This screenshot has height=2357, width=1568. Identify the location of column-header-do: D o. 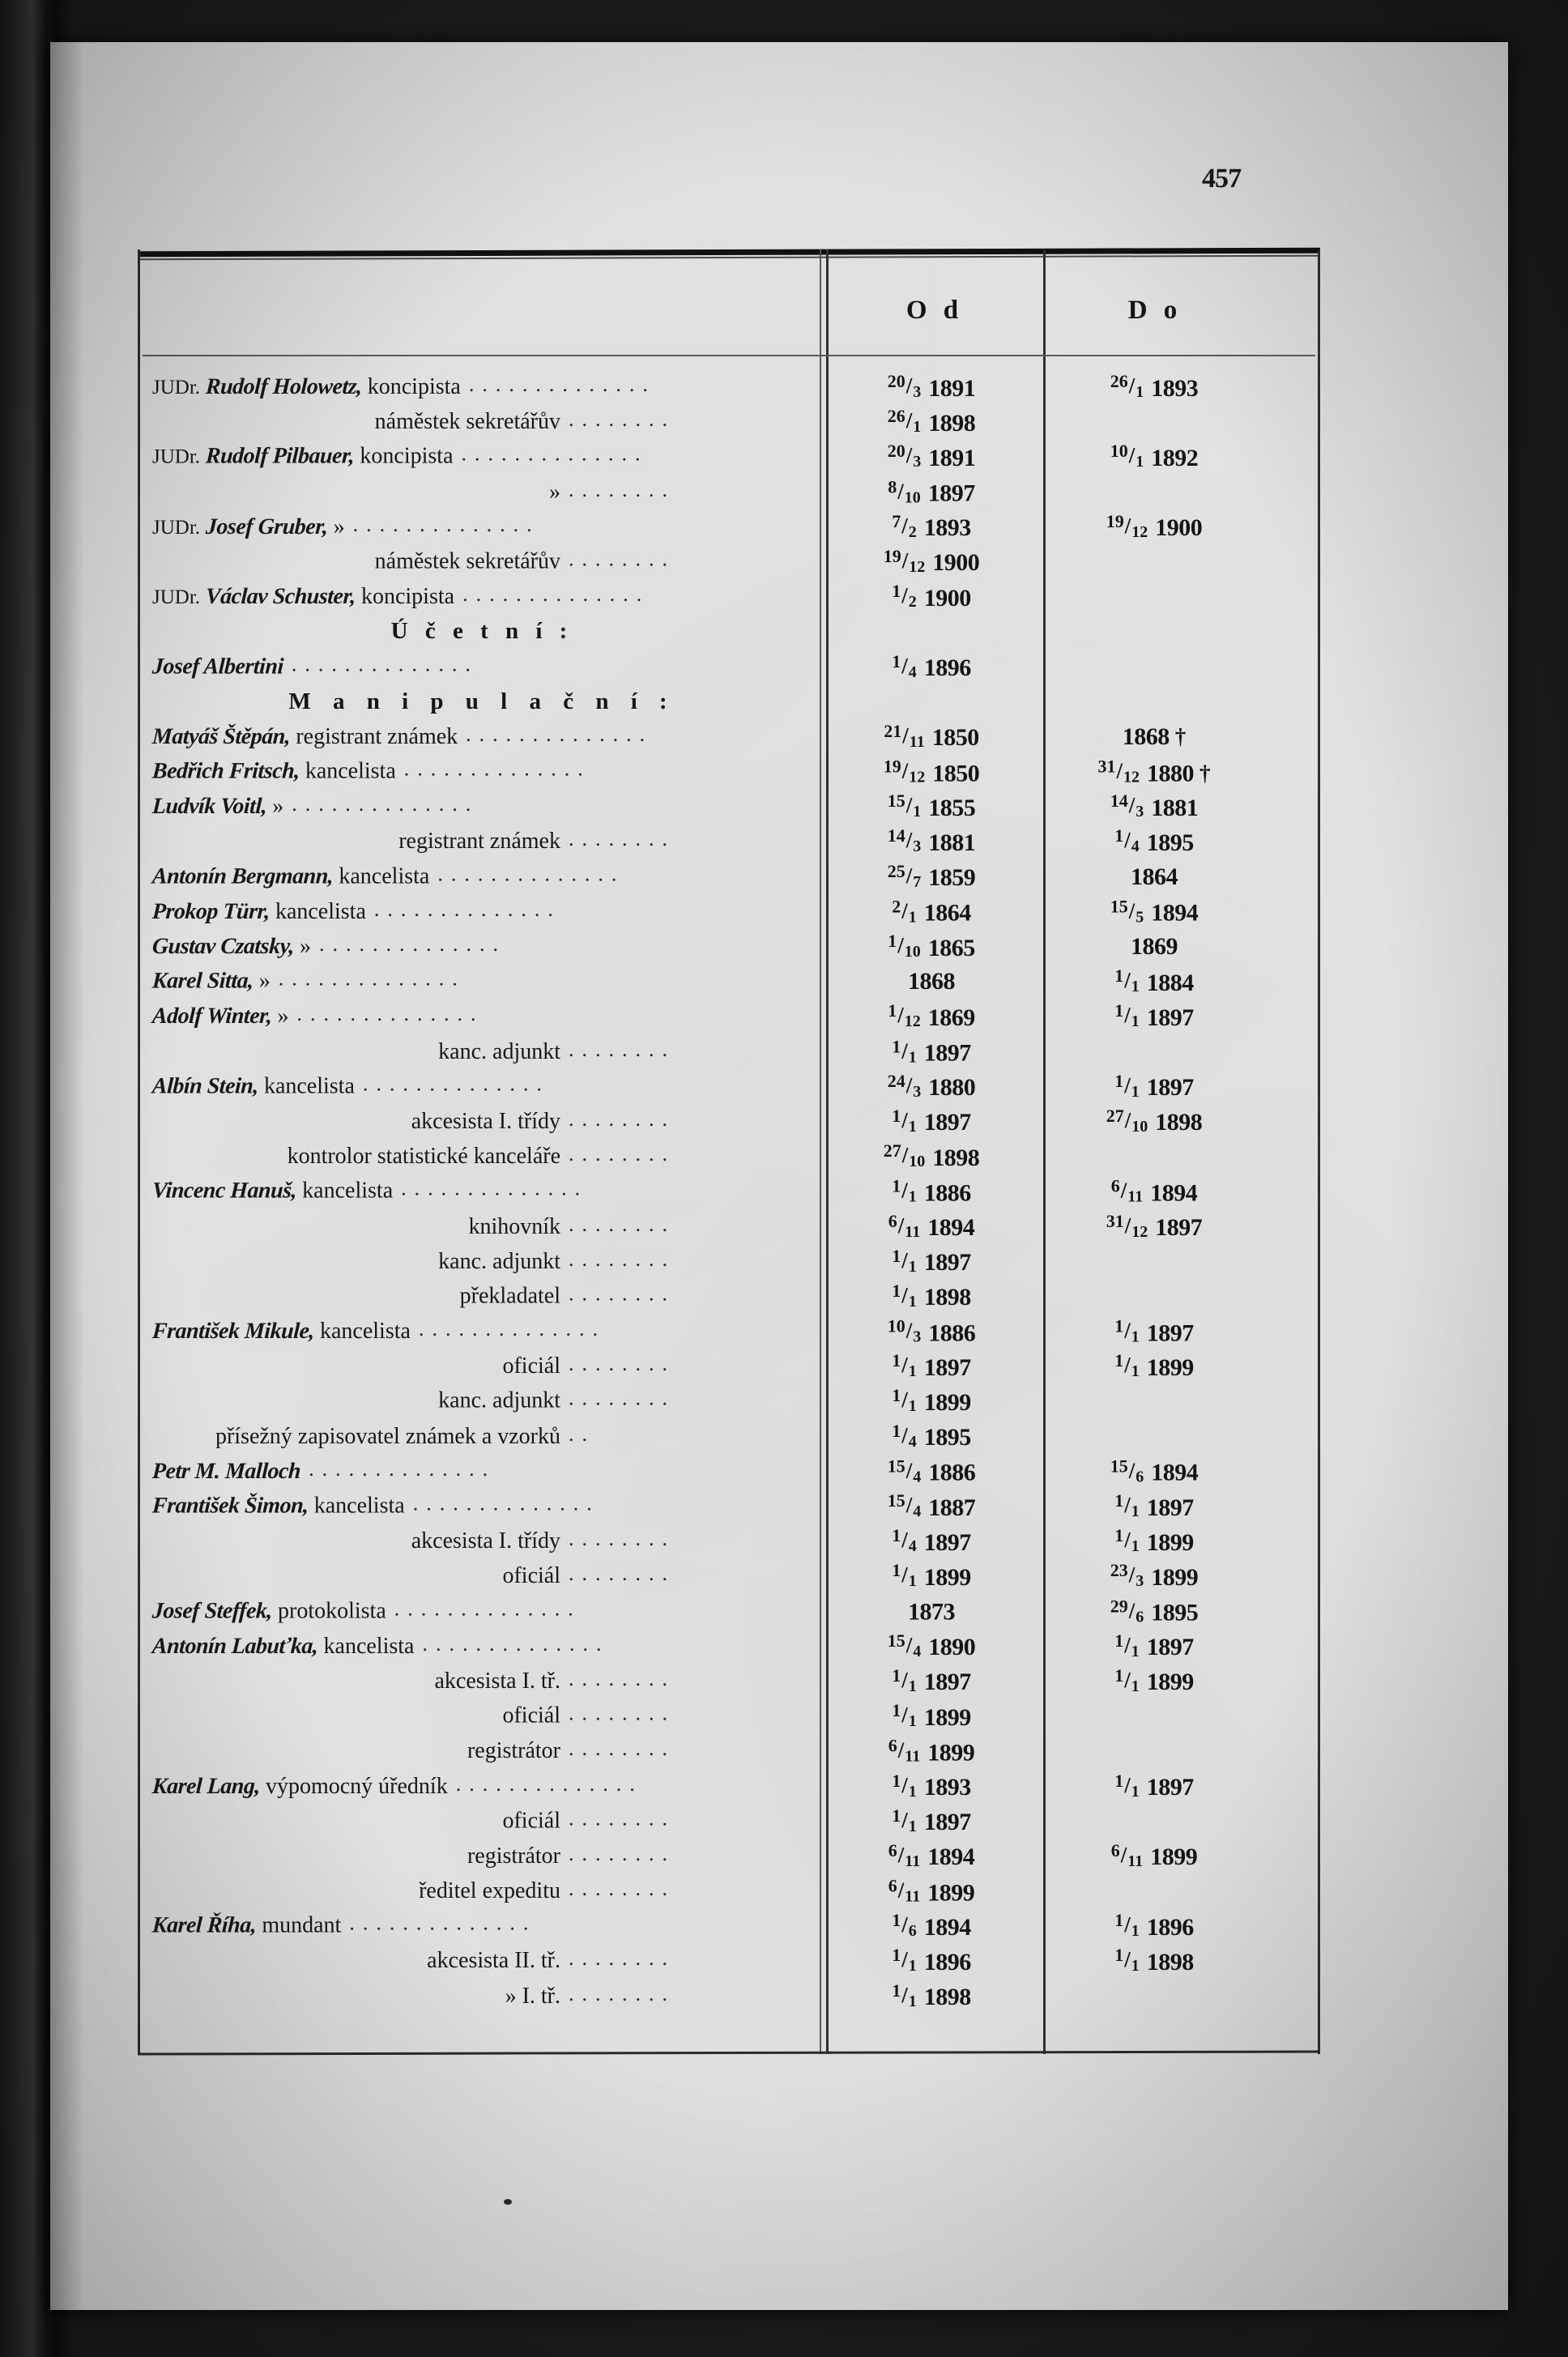
(1154, 310).